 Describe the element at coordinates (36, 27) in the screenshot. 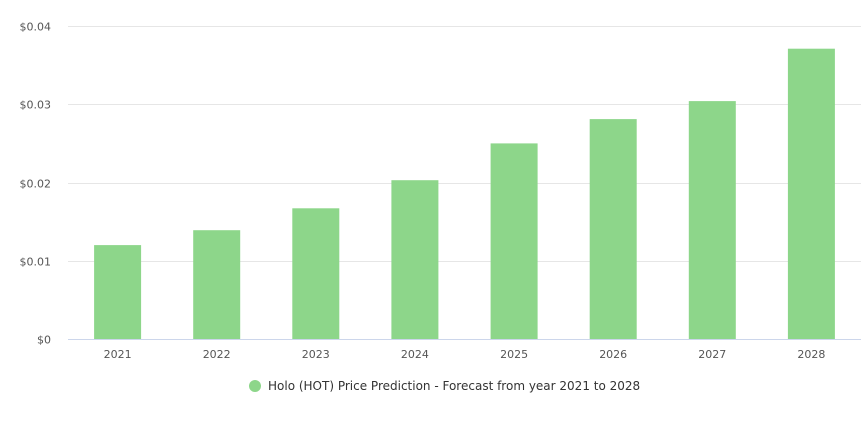

I see `y-tick-label: $0.04` at that location.